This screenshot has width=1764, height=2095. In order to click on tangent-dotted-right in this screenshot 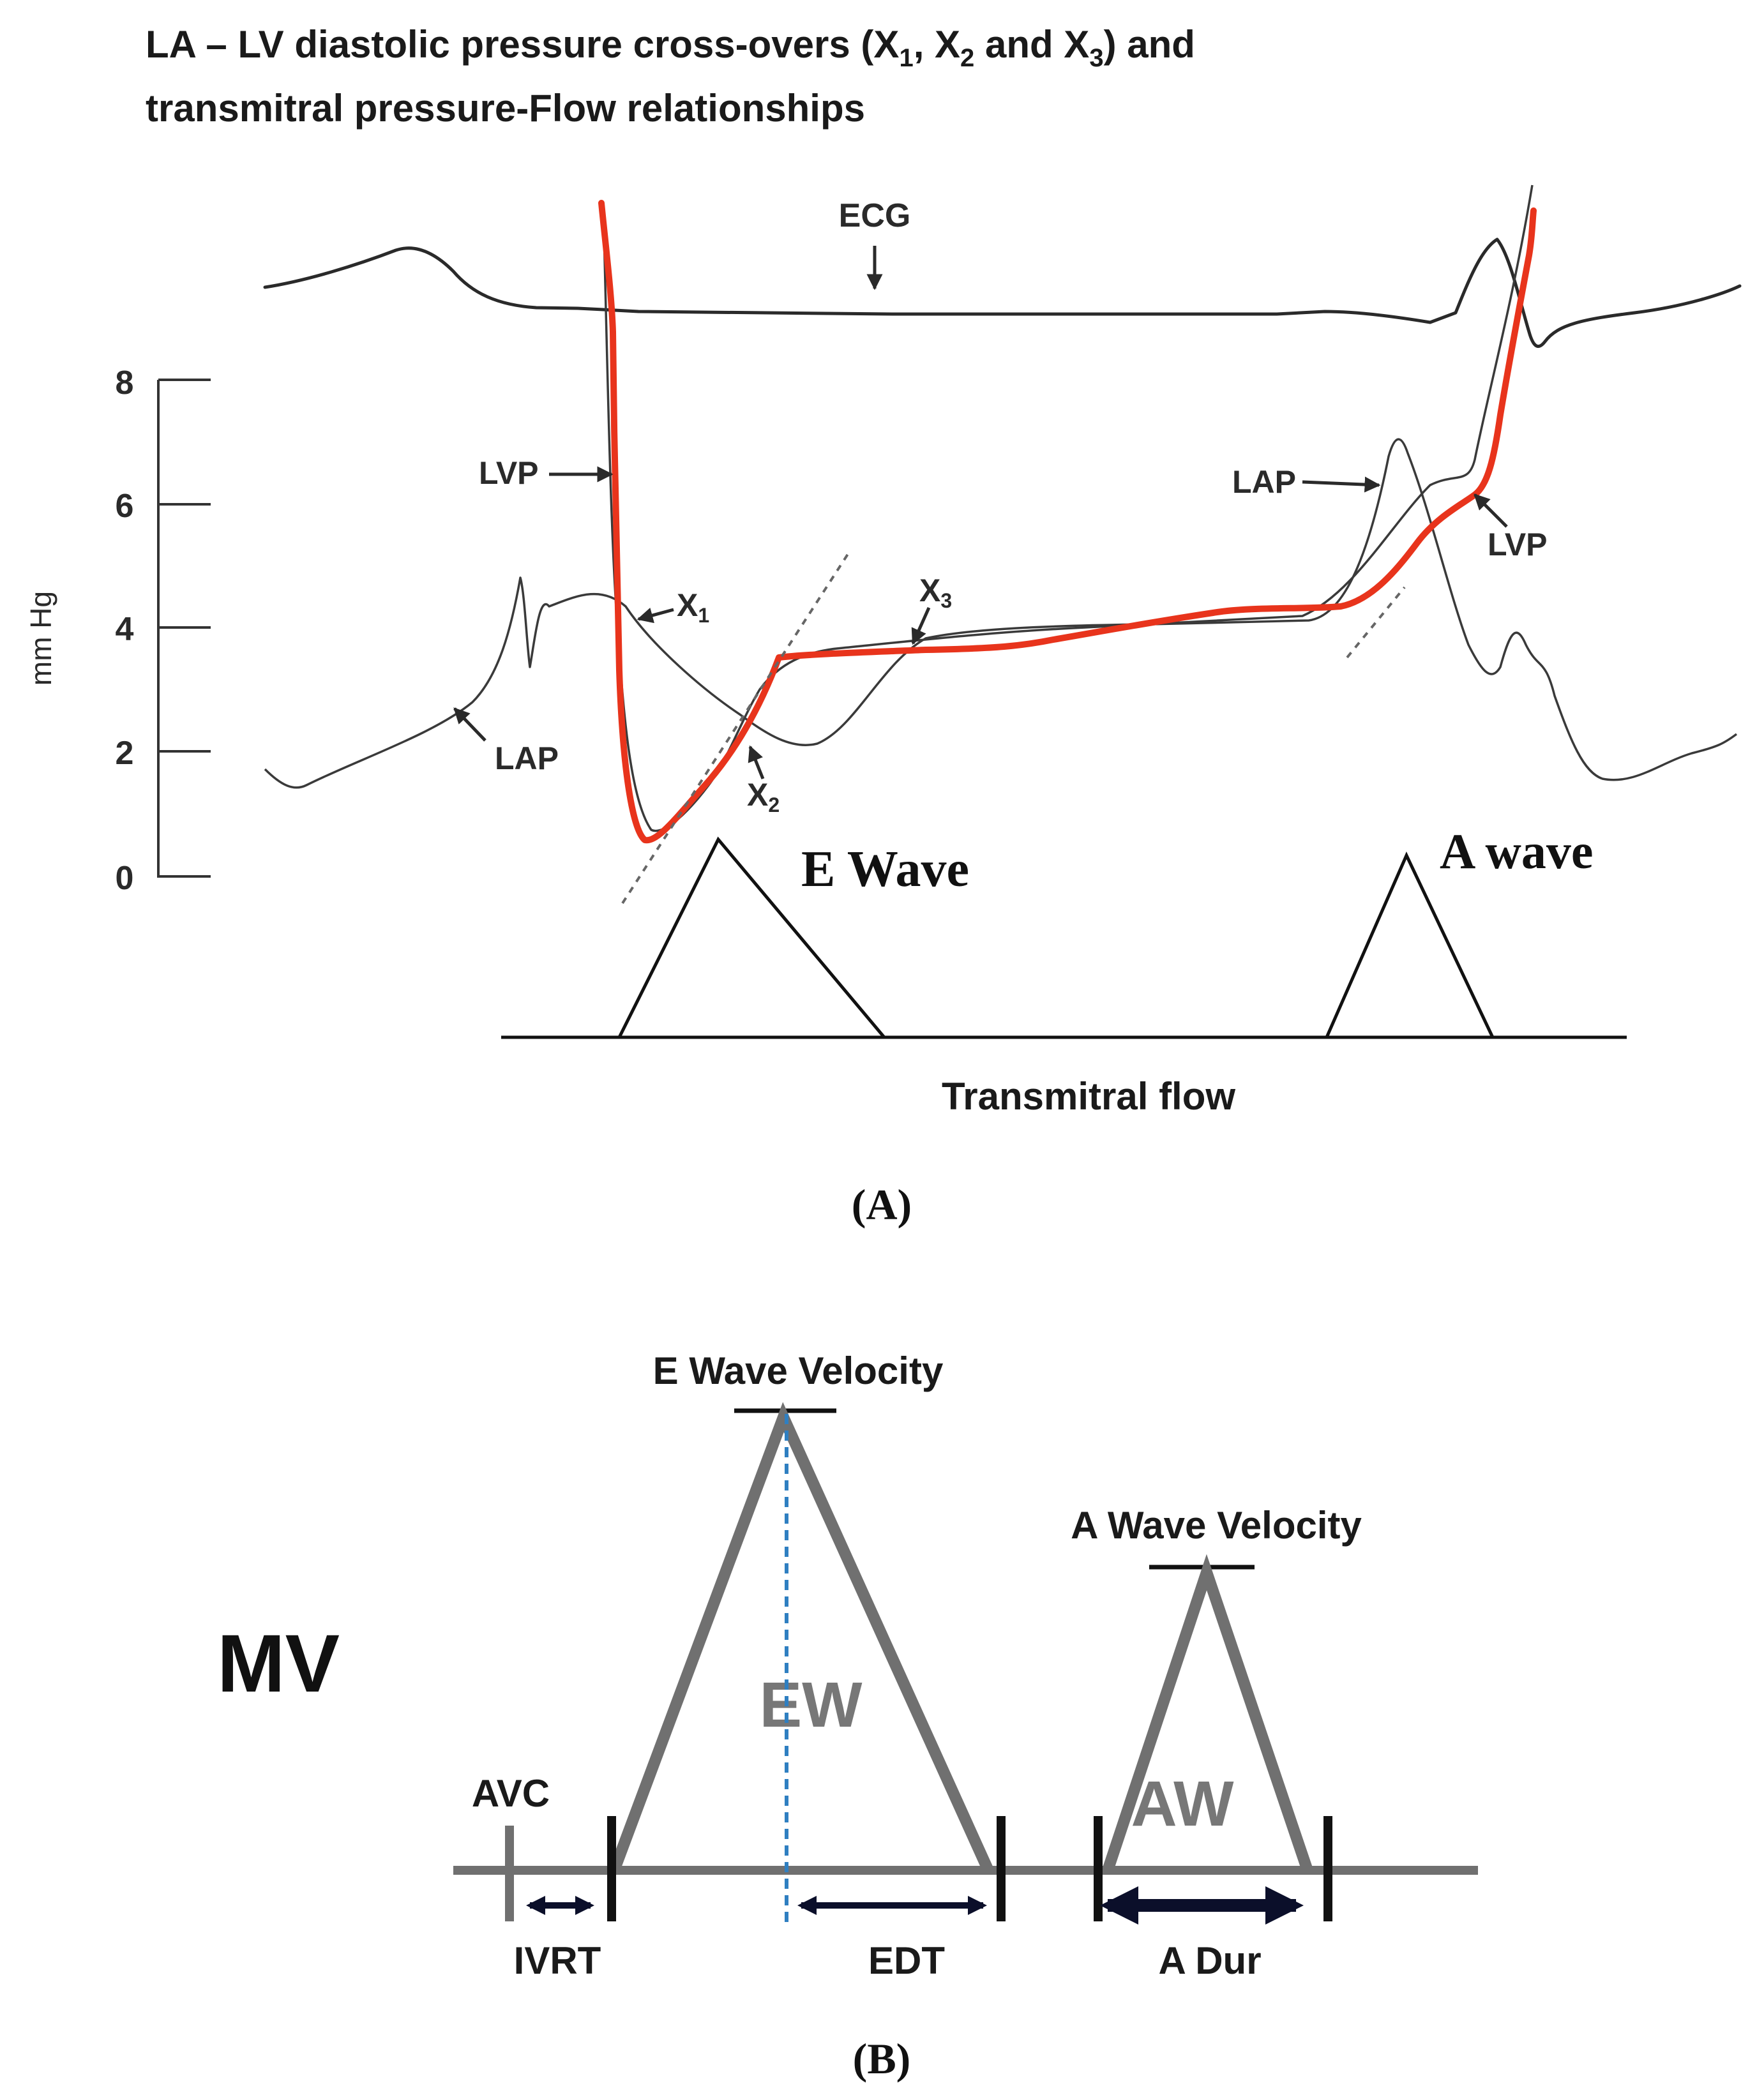, I will do `click(1376, 622)`.